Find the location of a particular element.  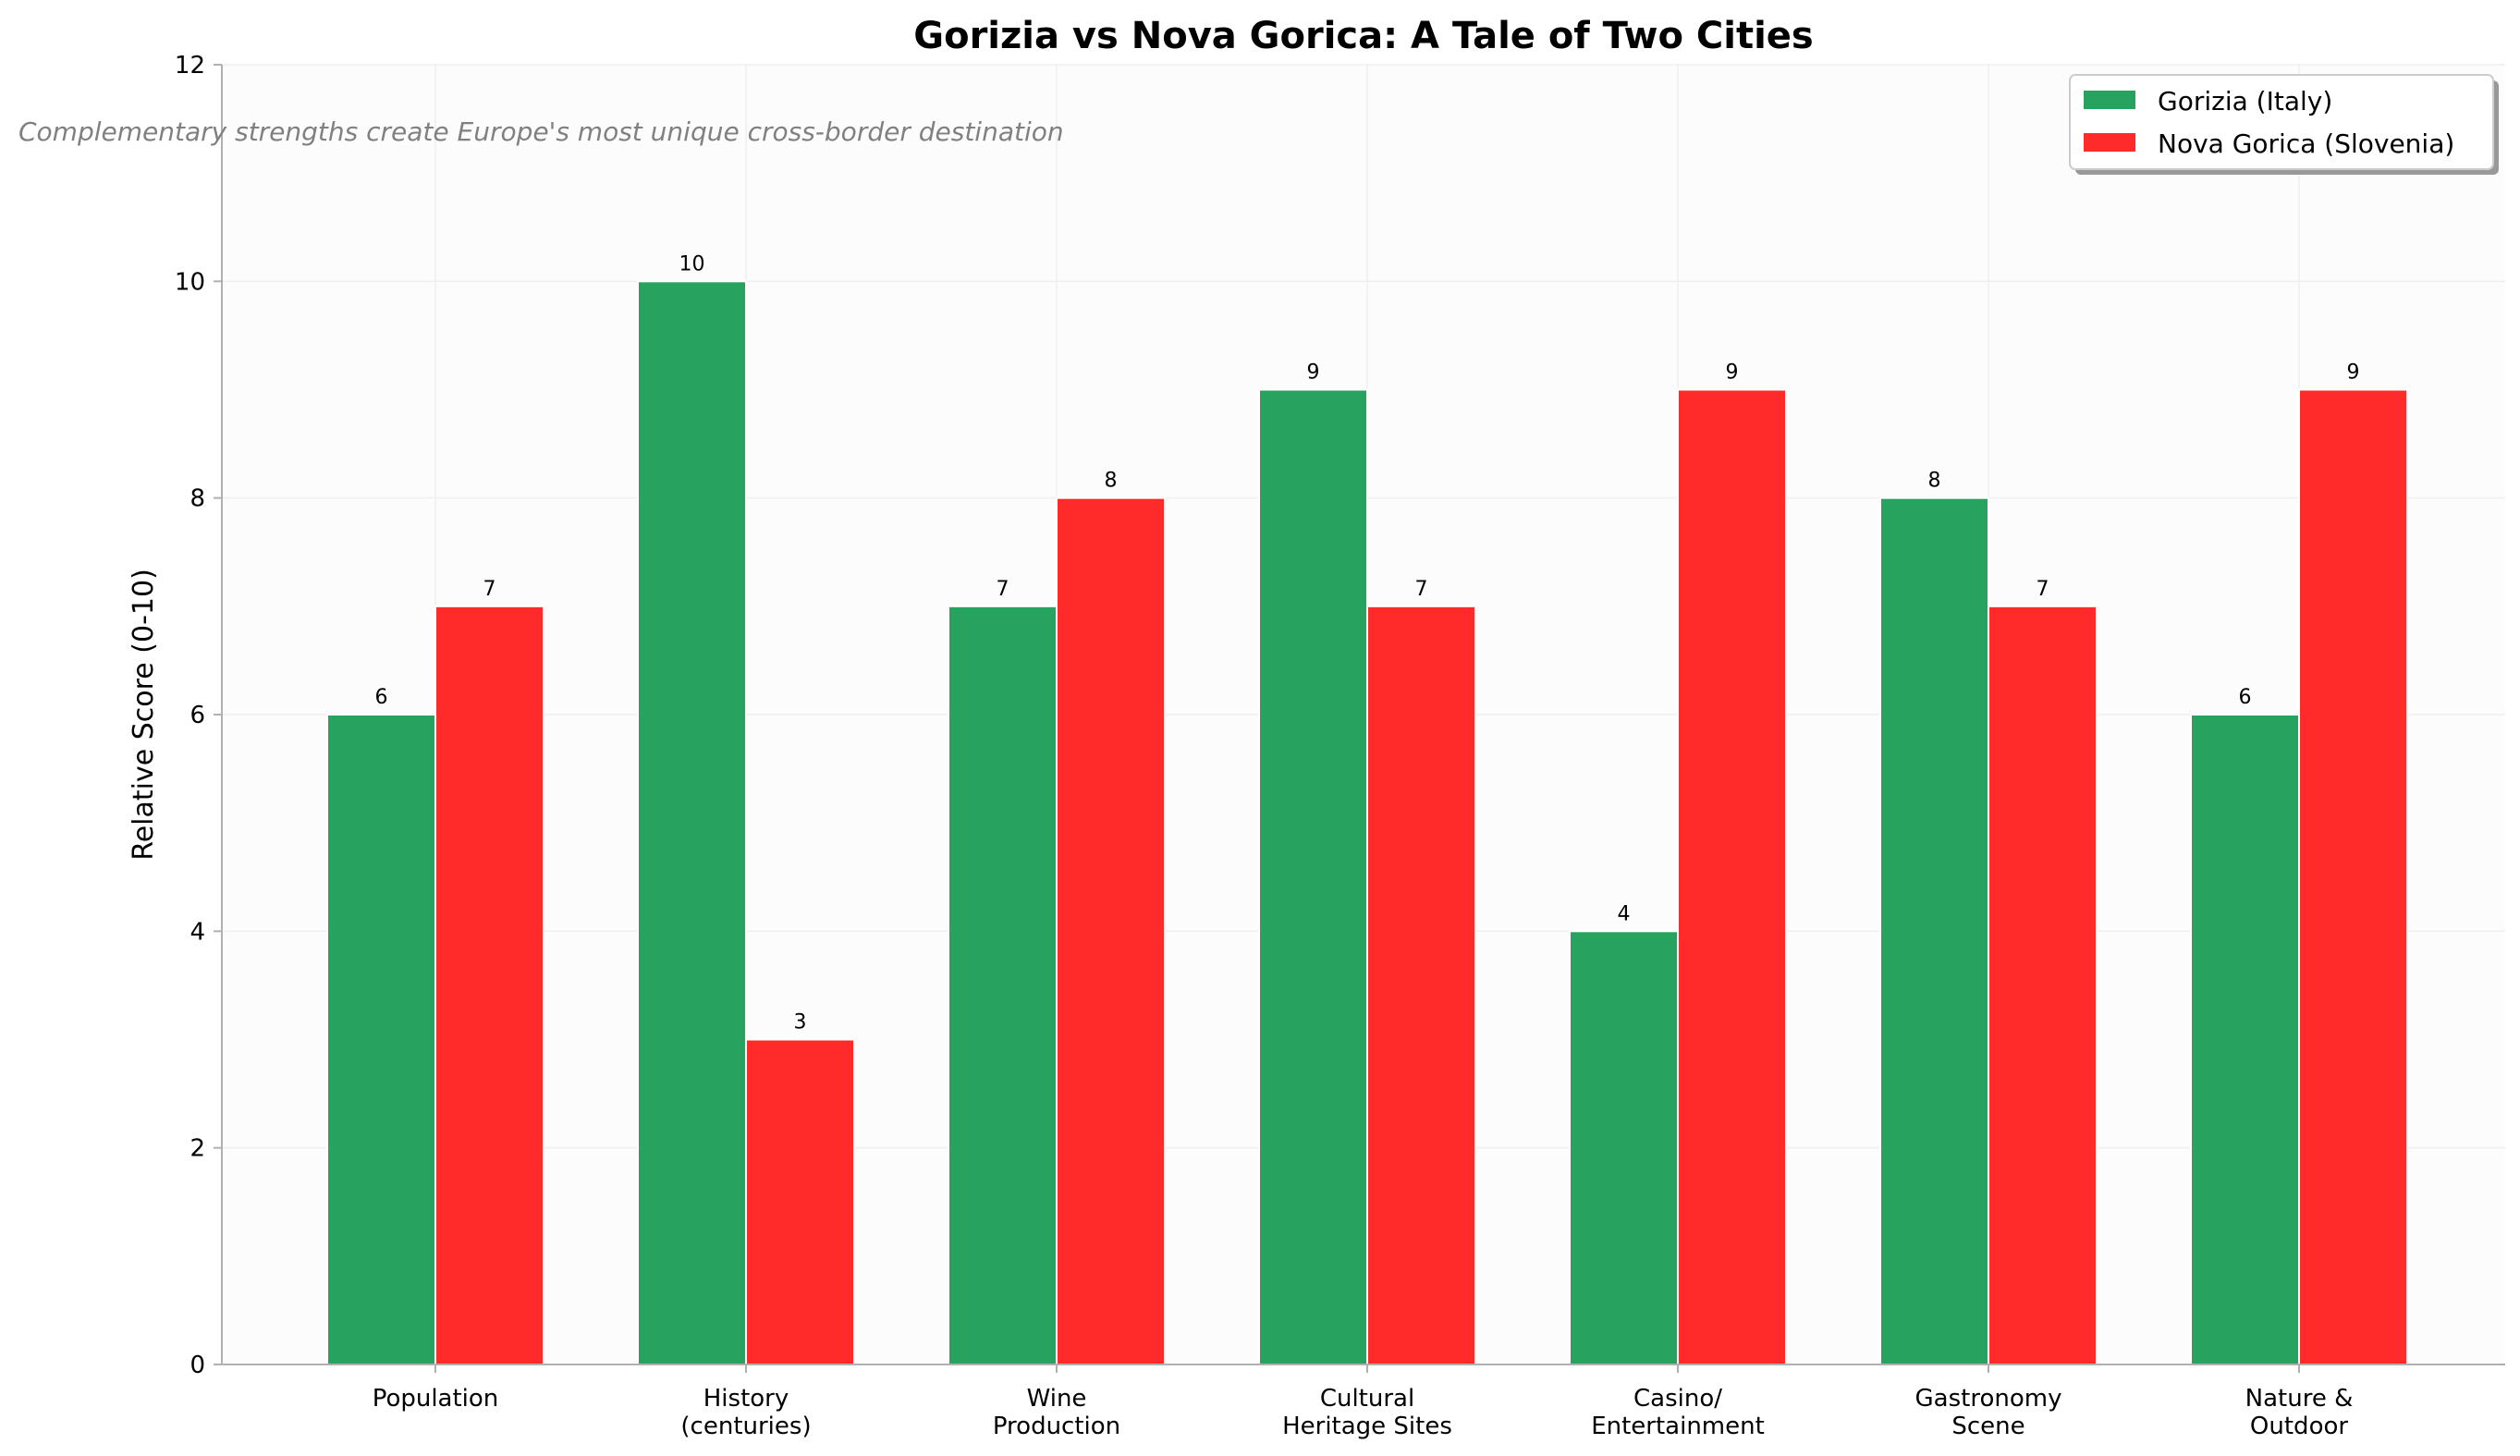

y-tick-label: 10 is located at coordinates (190, 282).